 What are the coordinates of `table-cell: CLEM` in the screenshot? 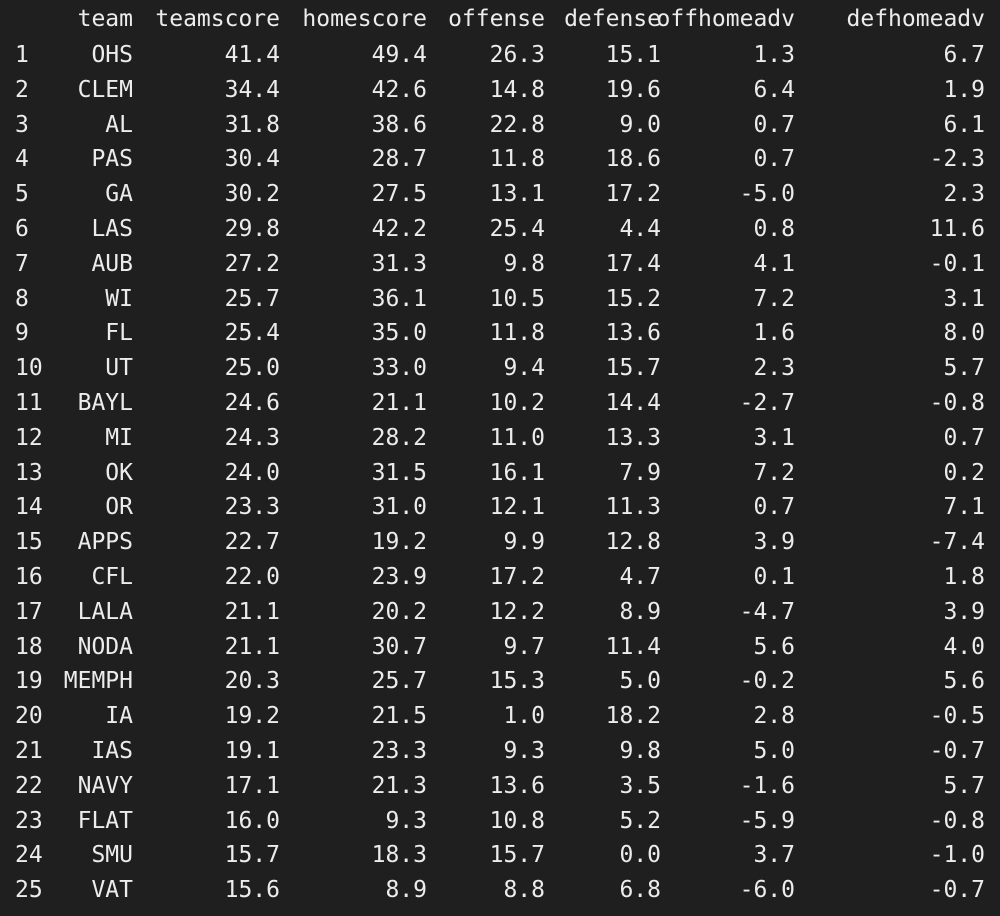 It's located at (105, 89).